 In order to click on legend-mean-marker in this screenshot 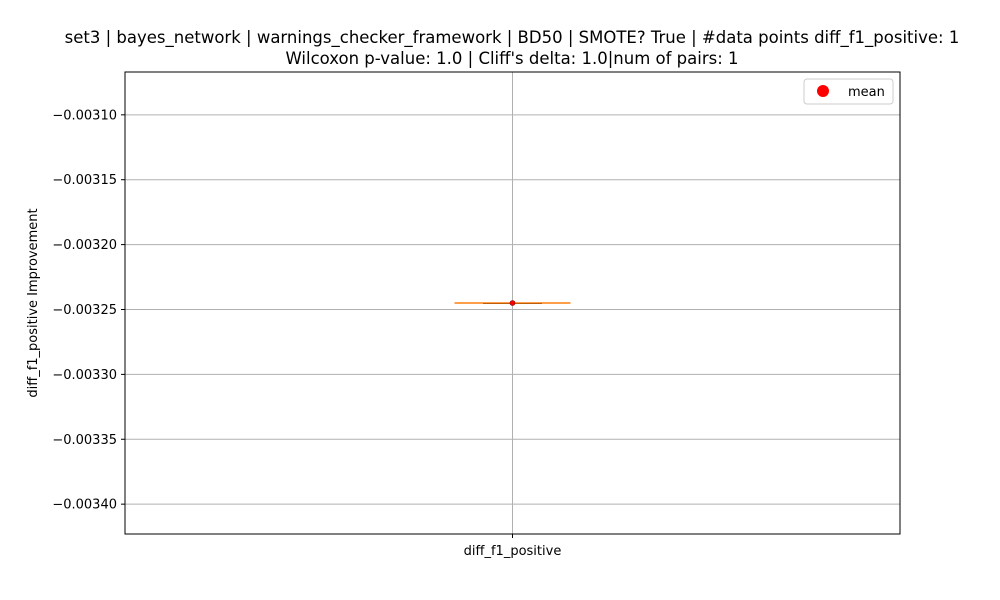, I will do `click(823, 91)`.